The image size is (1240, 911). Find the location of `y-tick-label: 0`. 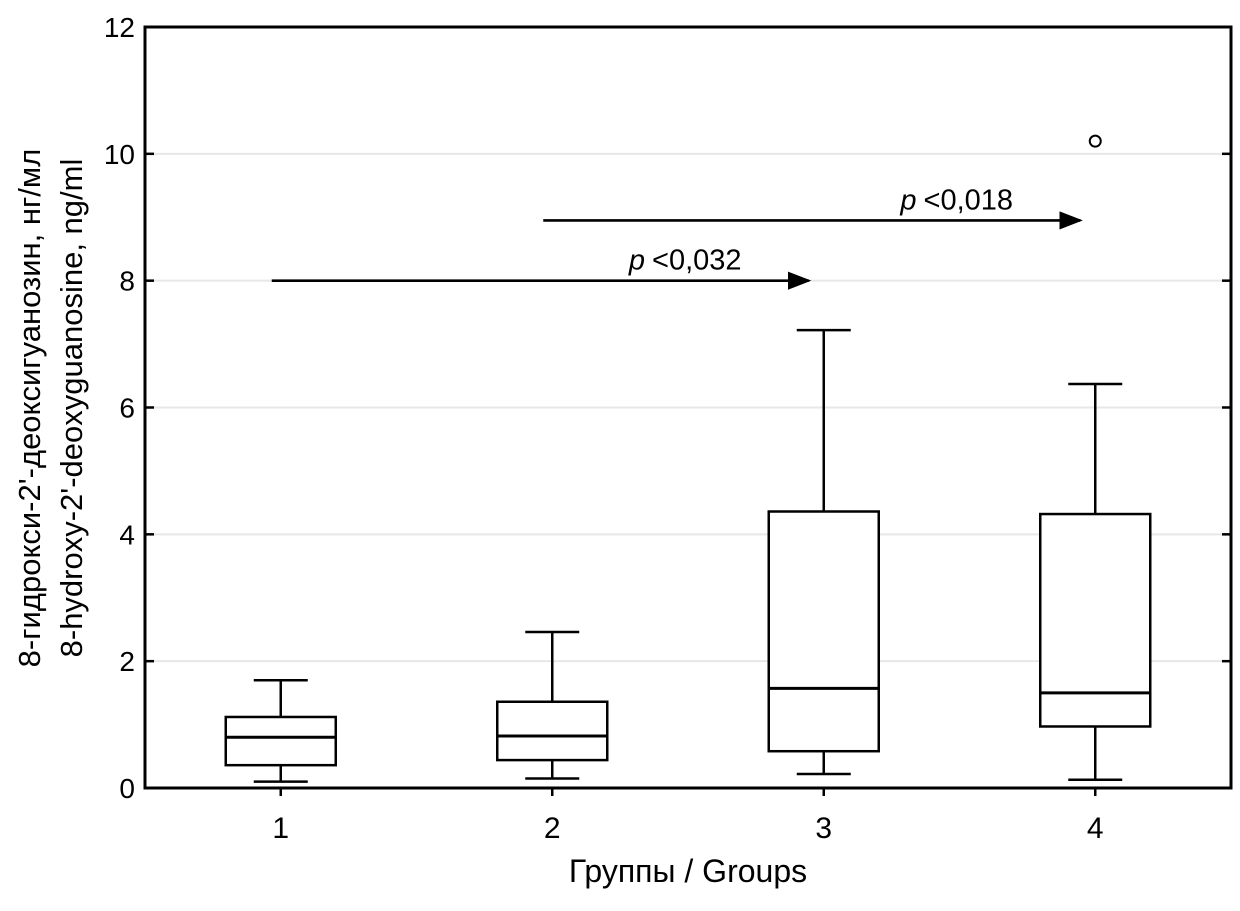

y-tick-label: 0 is located at coordinates (127, 788).